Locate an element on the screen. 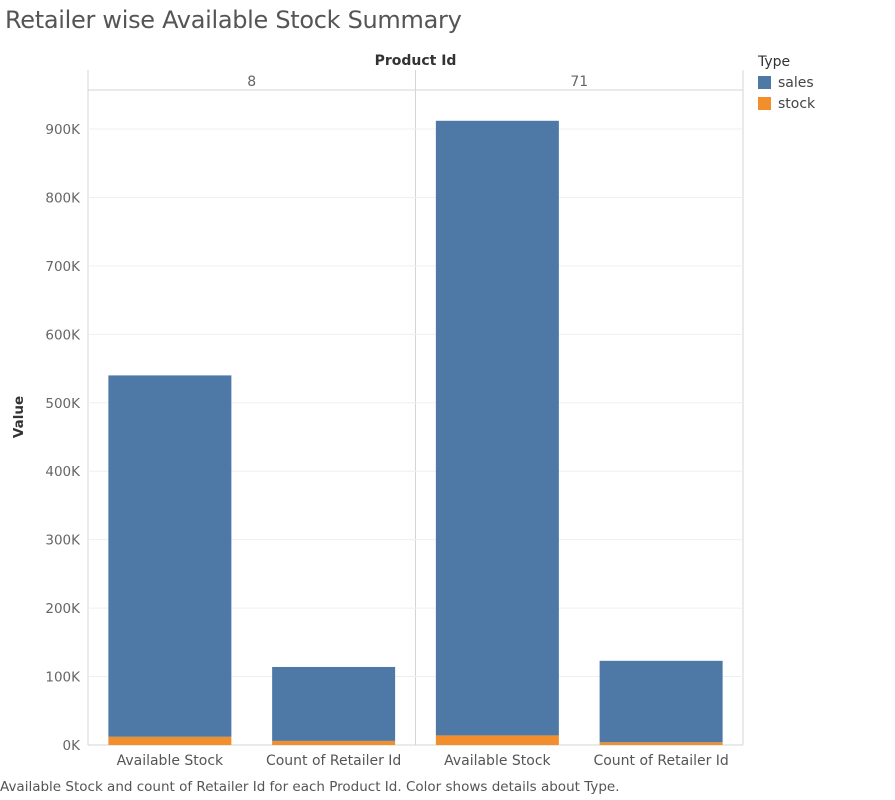 The image size is (895, 800). y-tick-label: 600K is located at coordinates (63, 335).